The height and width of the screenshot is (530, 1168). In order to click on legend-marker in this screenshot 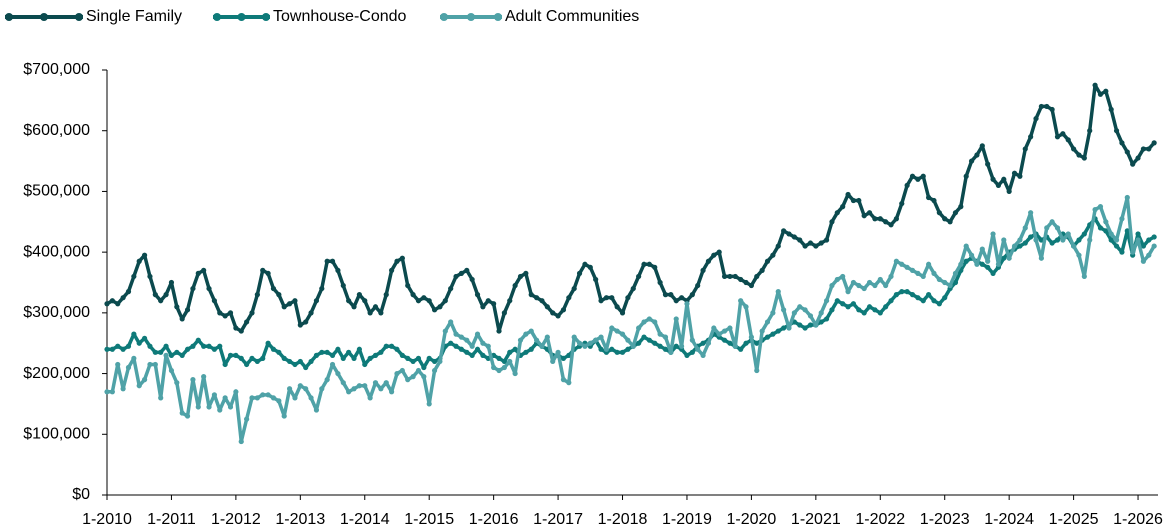, I will do `click(266, 17)`.